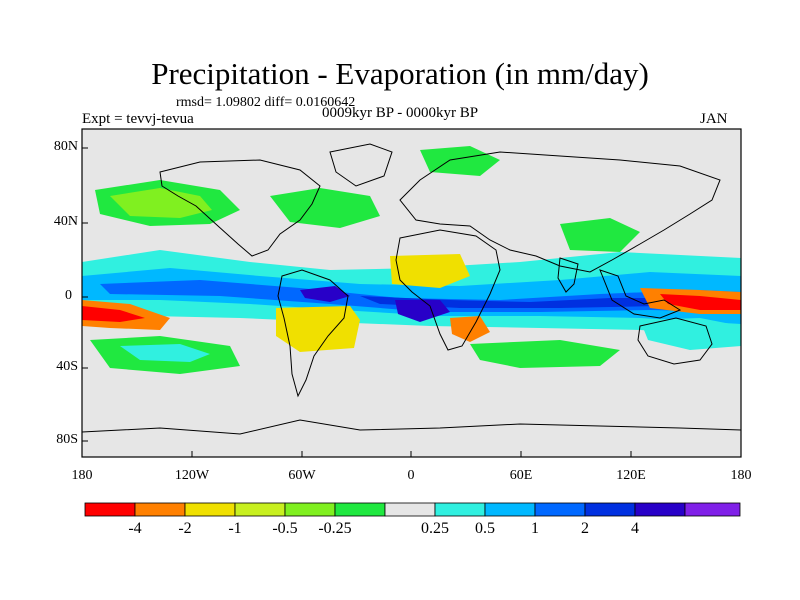  I want to click on lat-label-80s: 80S, so click(67, 439).